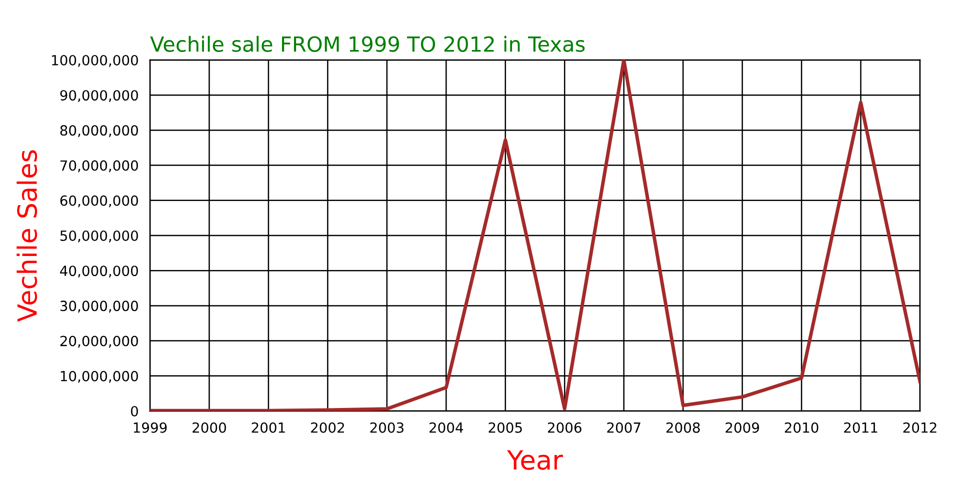  What do you see at coordinates (99, 236) in the screenshot?
I see `y-tick-label: 50,000,000` at bounding box center [99, 236].